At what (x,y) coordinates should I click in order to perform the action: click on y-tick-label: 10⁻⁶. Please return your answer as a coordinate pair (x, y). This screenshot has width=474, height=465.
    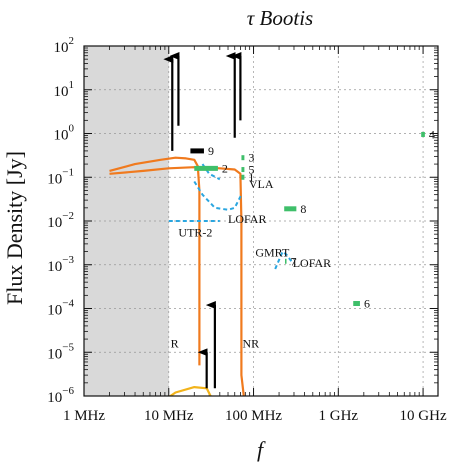
    Looking at the image, I should click on (60, 395).